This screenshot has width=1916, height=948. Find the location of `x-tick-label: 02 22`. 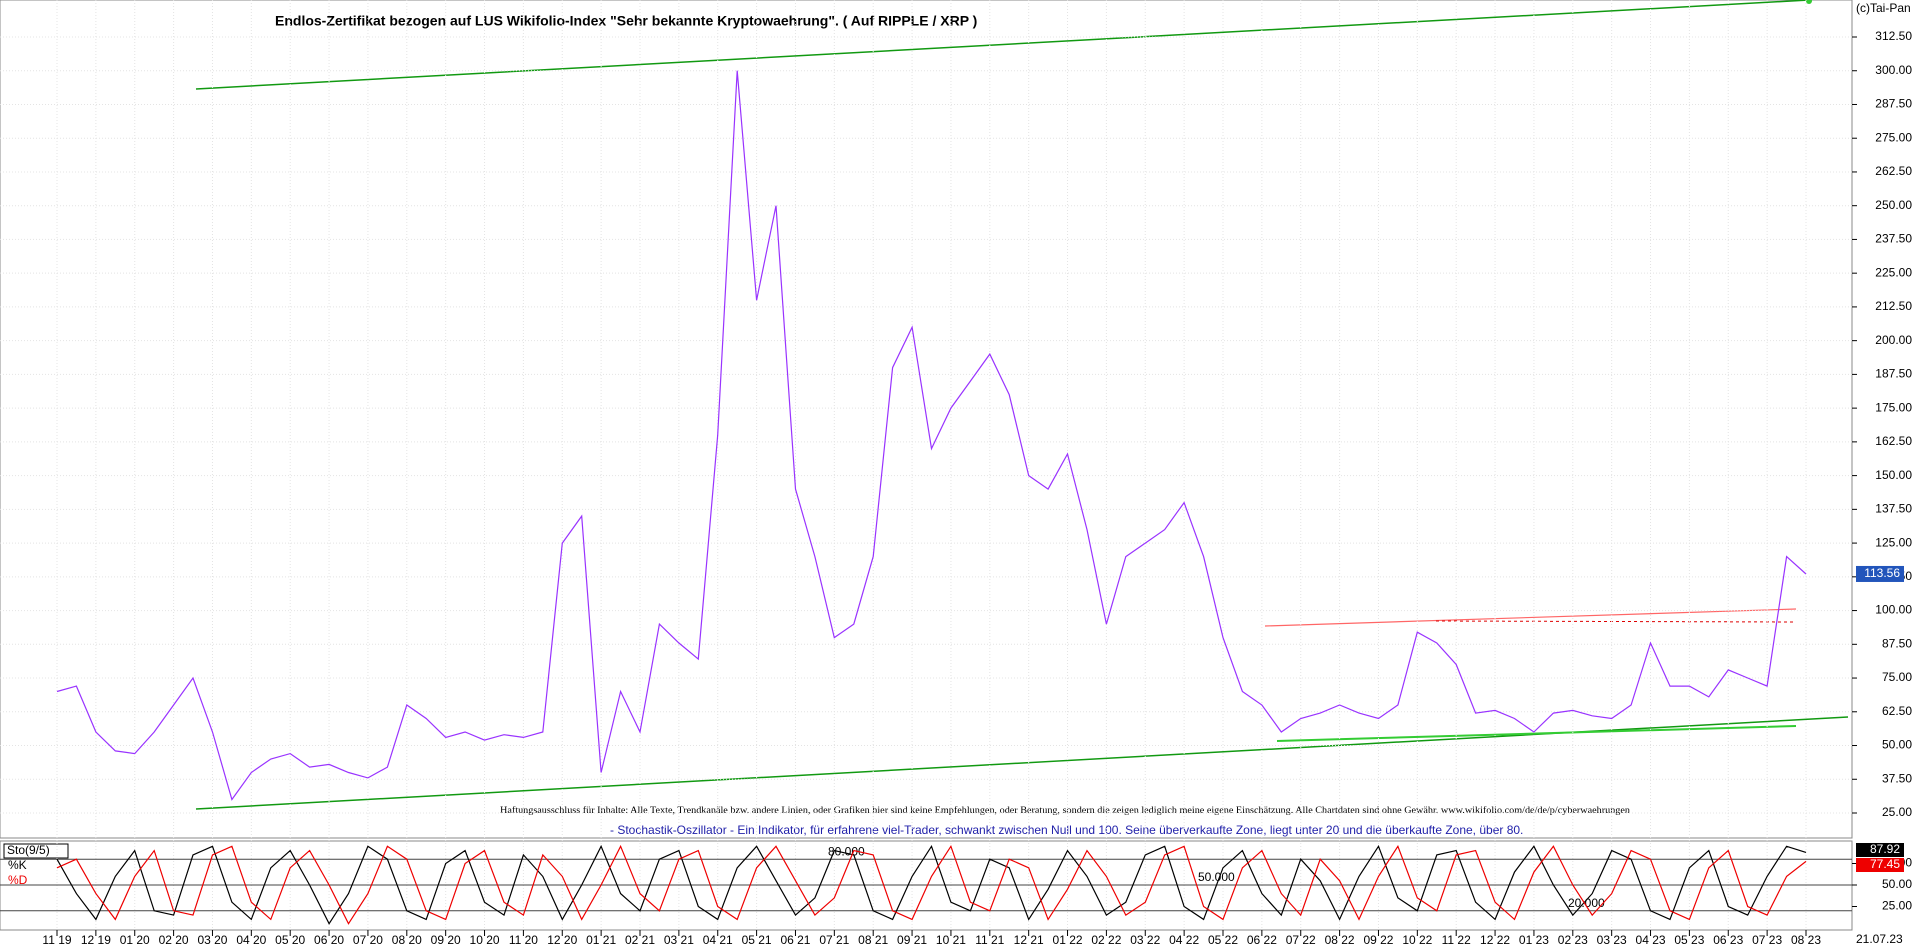

x-tick-label: 02 22 is located at coordinates (1106, 940).